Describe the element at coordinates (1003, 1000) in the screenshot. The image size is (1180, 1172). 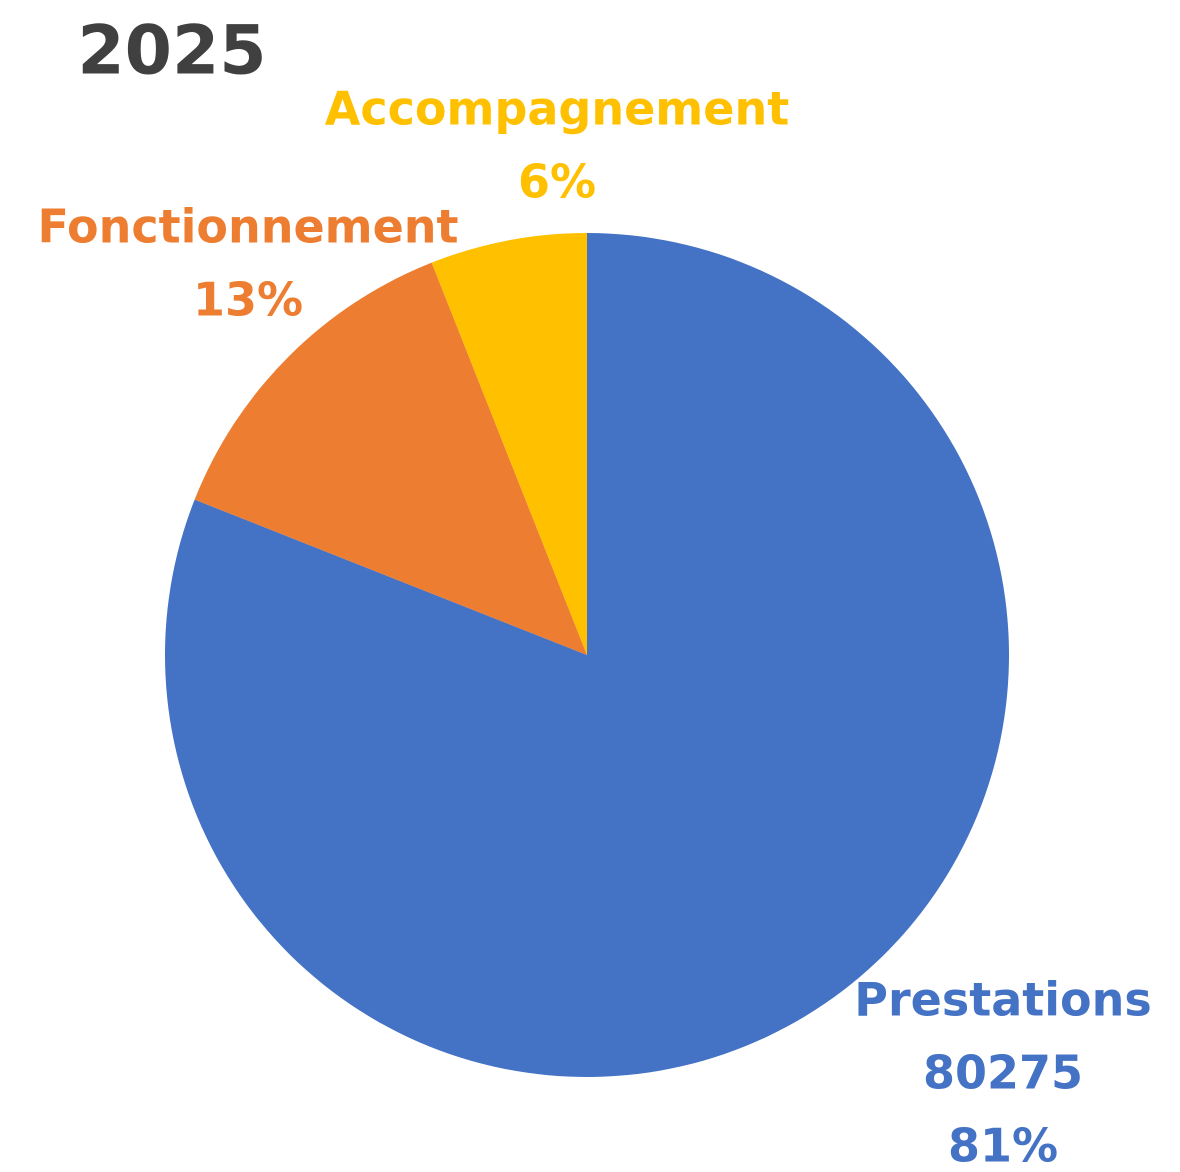
I see `slice-label: Prestations` at that location.